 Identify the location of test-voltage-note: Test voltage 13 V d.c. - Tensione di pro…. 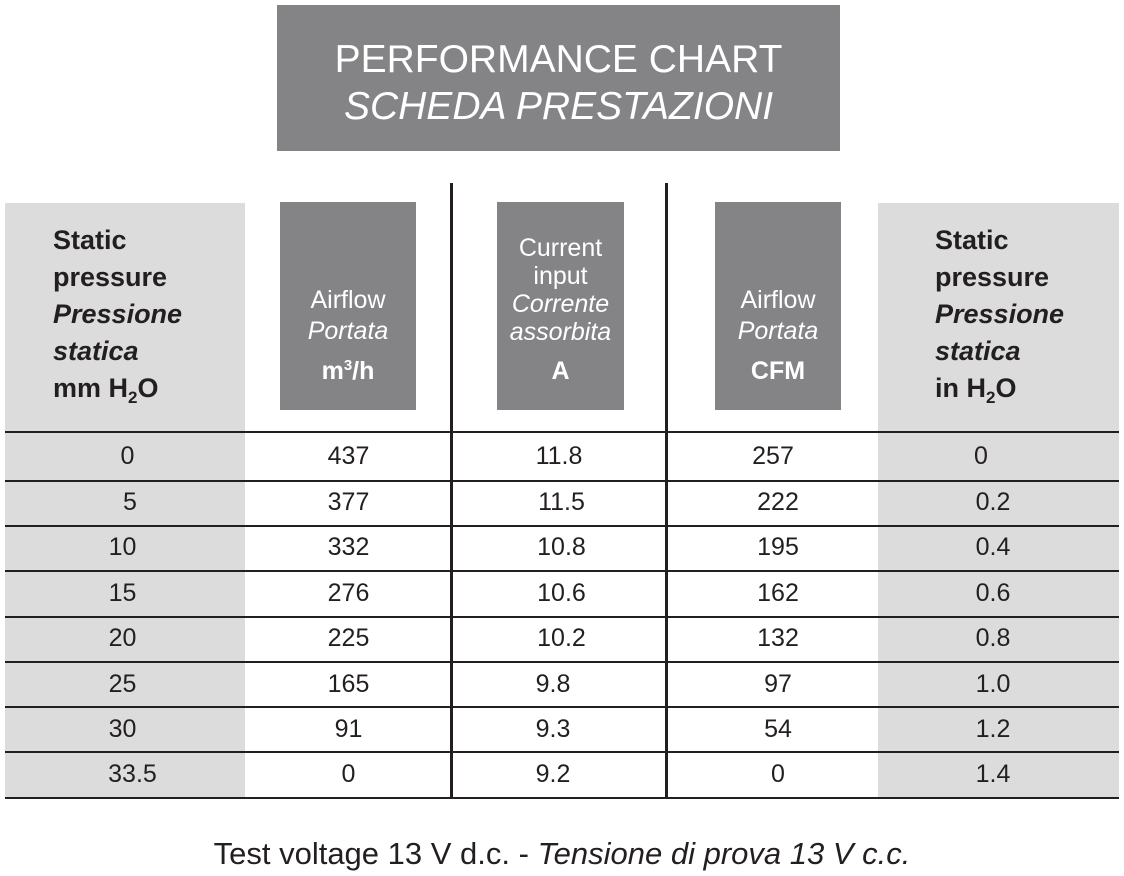
(562, 854).